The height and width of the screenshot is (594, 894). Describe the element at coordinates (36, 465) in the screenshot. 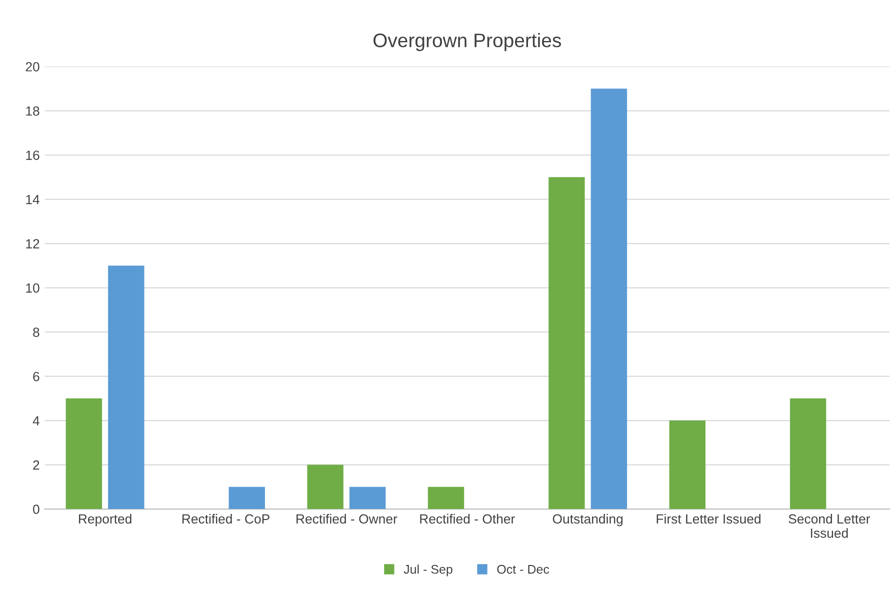

I see `y-tick-label: 2` at that location.